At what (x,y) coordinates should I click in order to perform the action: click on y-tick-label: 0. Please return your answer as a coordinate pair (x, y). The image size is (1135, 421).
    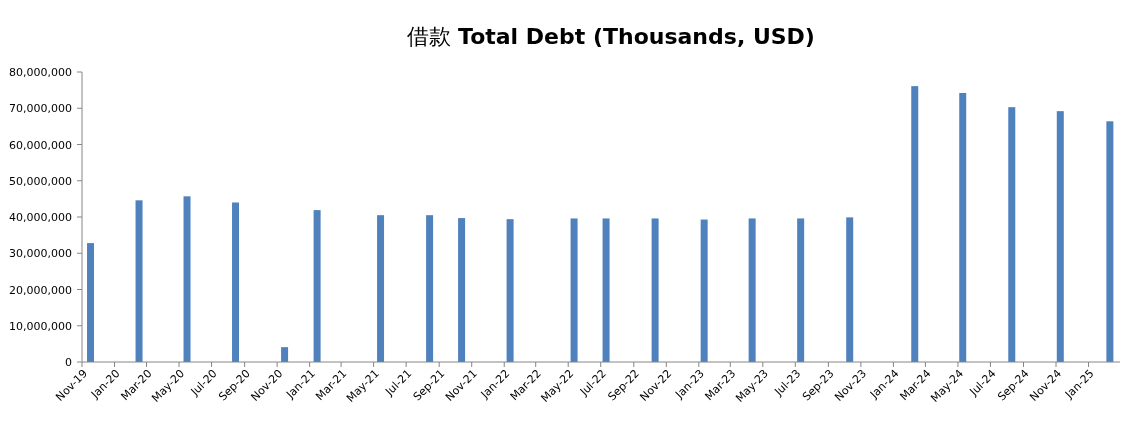
    Looking at the image, I should click on (68, 362).